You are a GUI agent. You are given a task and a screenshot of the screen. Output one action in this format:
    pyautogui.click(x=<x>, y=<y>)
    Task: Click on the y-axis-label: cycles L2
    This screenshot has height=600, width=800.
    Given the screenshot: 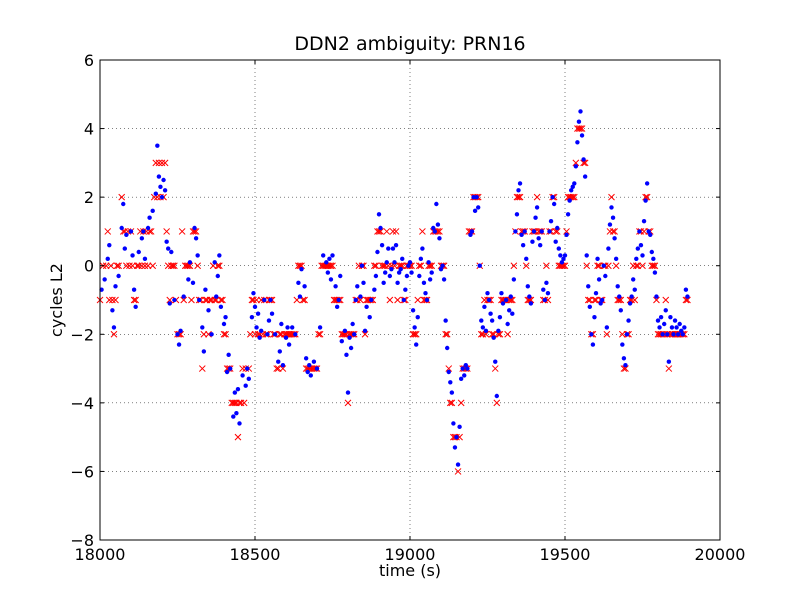 What is the action you would take?
    pyautogui.click(x=56, y=300)
    